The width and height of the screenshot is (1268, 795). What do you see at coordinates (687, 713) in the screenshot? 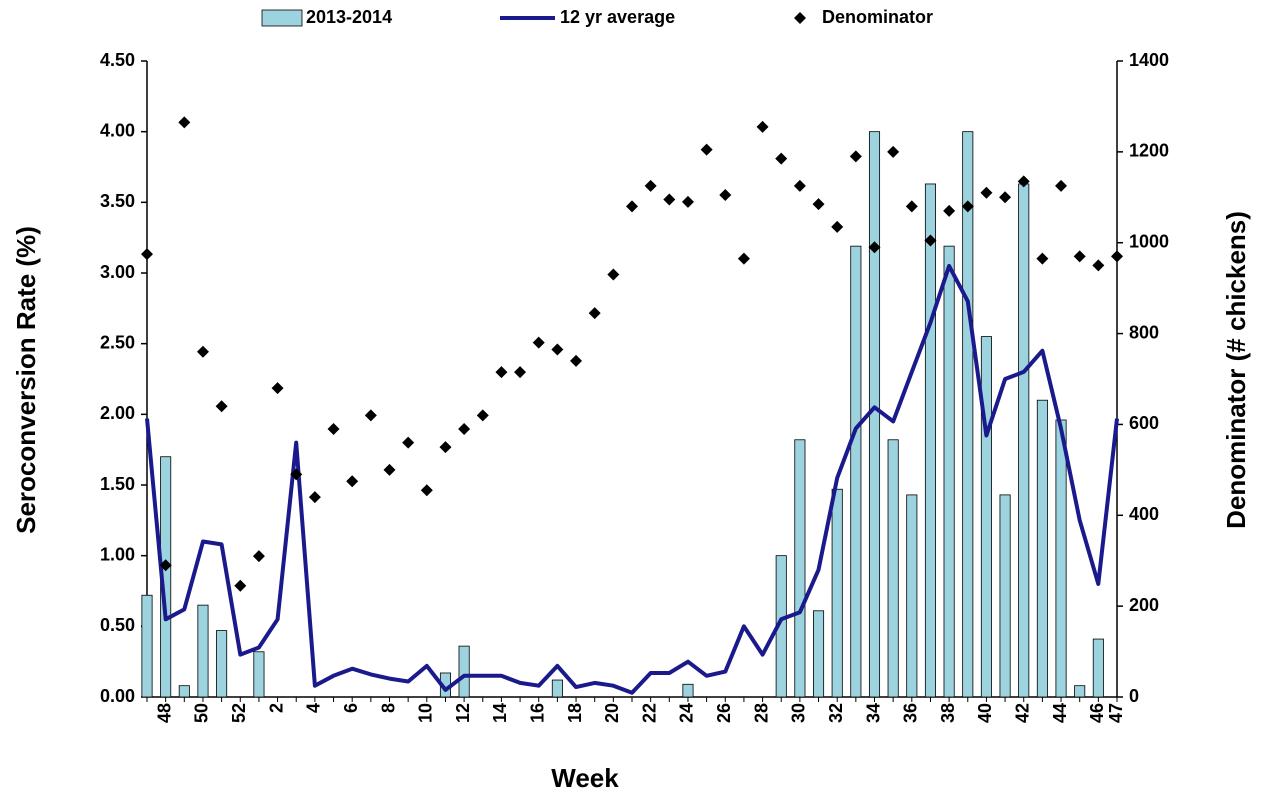
I see `x-tick-label: 24` at bounding box center [687, 713].